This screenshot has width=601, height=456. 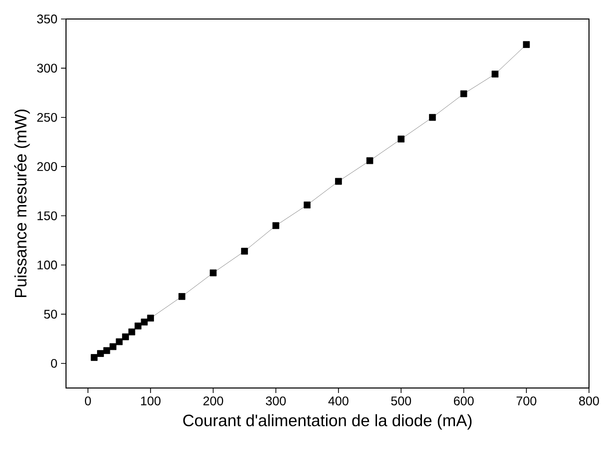 I want to click on x-tick-label: 0, so click(x=87, y=401).